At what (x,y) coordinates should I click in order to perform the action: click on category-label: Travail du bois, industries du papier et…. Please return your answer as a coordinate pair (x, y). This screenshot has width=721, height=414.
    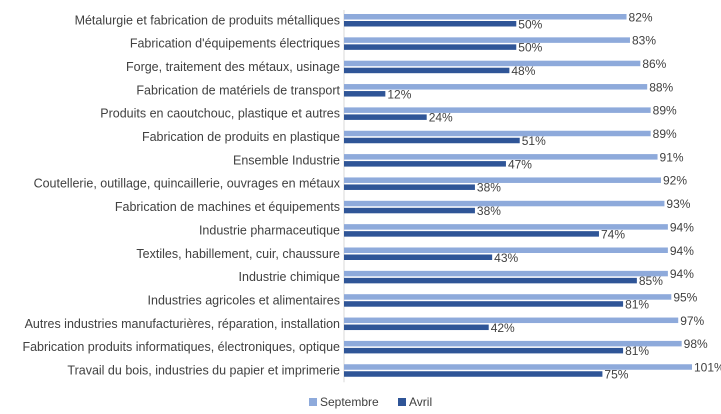
    Looking at the image, I should click on (203, 371).